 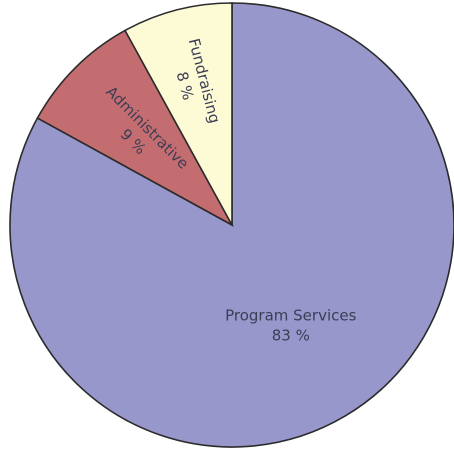 What do you see at coordinates (178, 114) in the screenshot?
I see `pie-slice-fundraising` at bounding box center [178, 114].